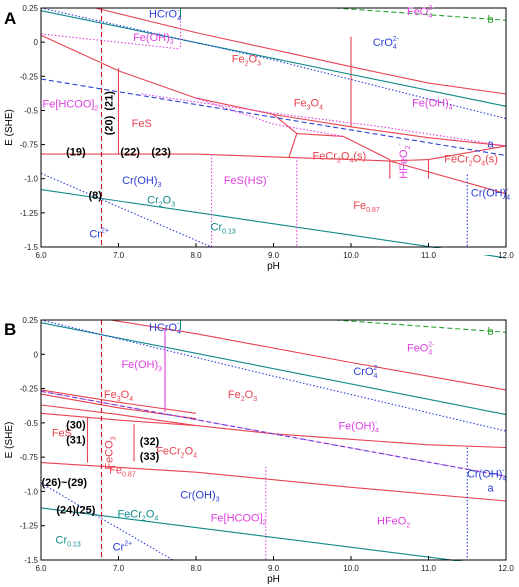 Image resolution: width=519 pixels, height=587 pixels. I want to click on y-axis-label: E (SHE), so click(9, 440).